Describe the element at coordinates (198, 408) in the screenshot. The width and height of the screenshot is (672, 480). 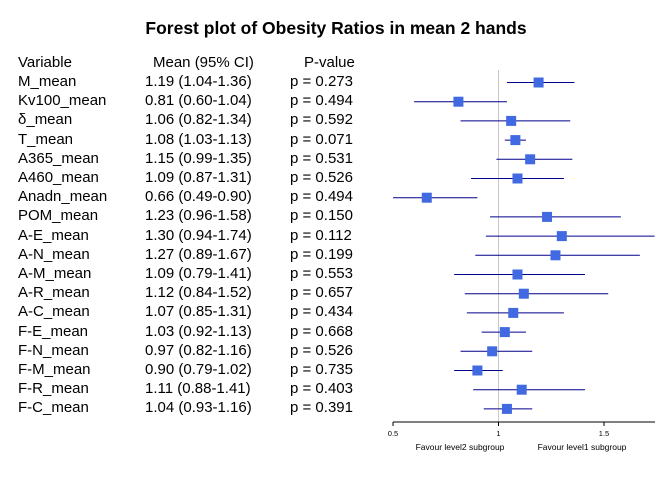
I see `row-mean-ci: 1.04 (0.93-1.16)` at that location.